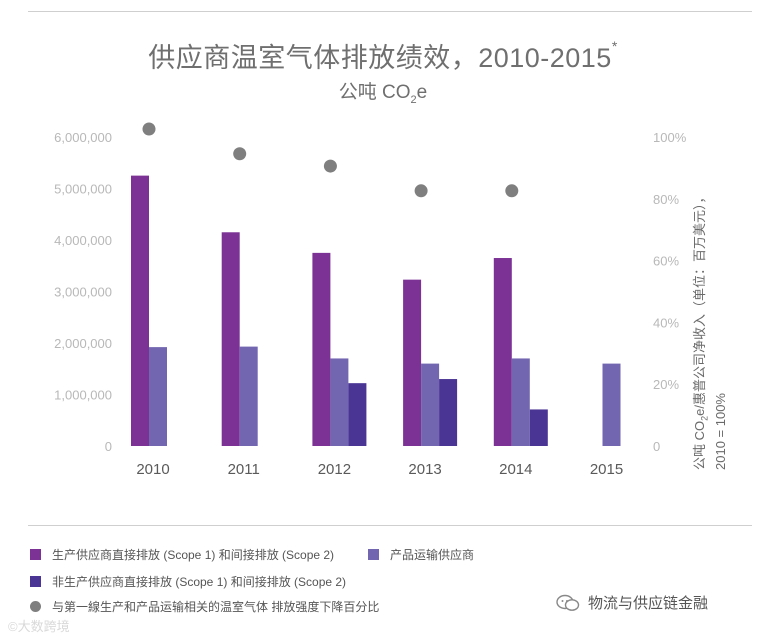 Image resolution: width=766 pixels, height=638 pixels. I want to click on right-axis-tick-label: 60%, so click(666, 261).